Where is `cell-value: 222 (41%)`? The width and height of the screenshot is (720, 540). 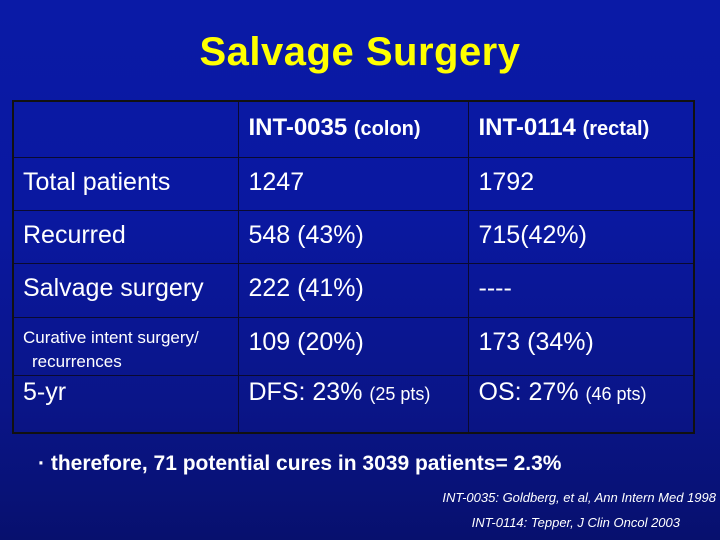 cell-value: 222 (41%) is located at coordinates (306, 287).